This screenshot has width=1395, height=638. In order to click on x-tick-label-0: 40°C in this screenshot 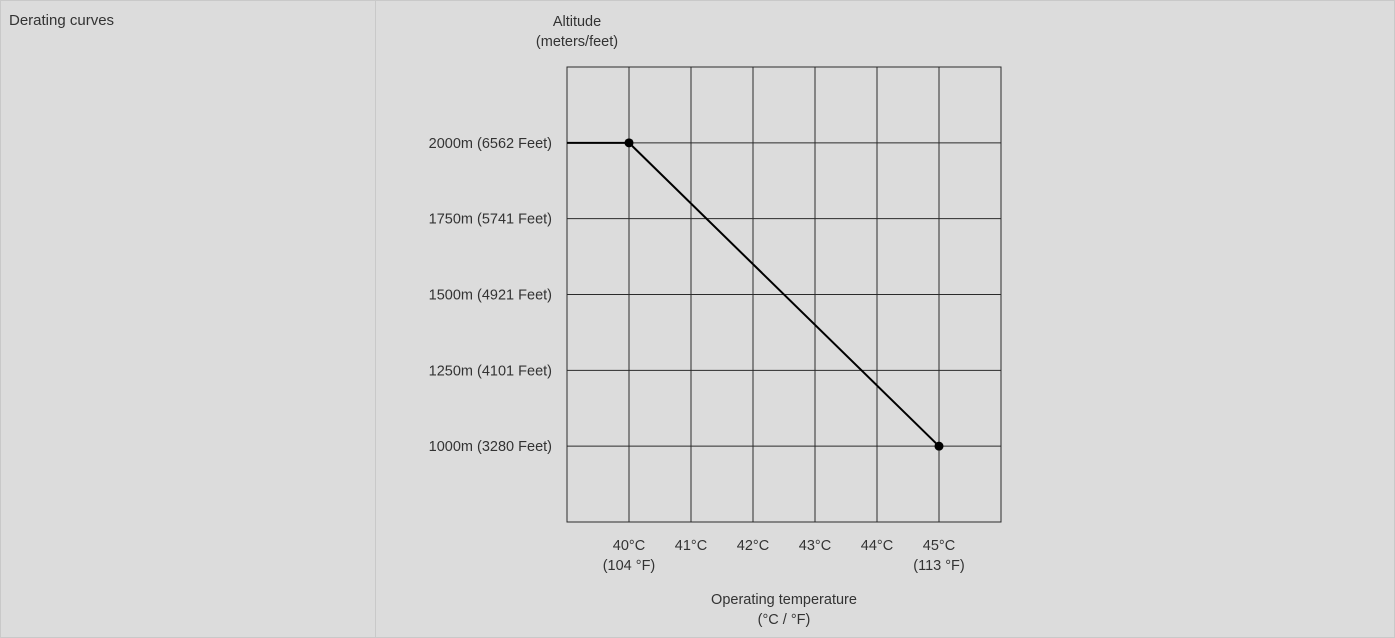, I will do `click(629, 546)`.